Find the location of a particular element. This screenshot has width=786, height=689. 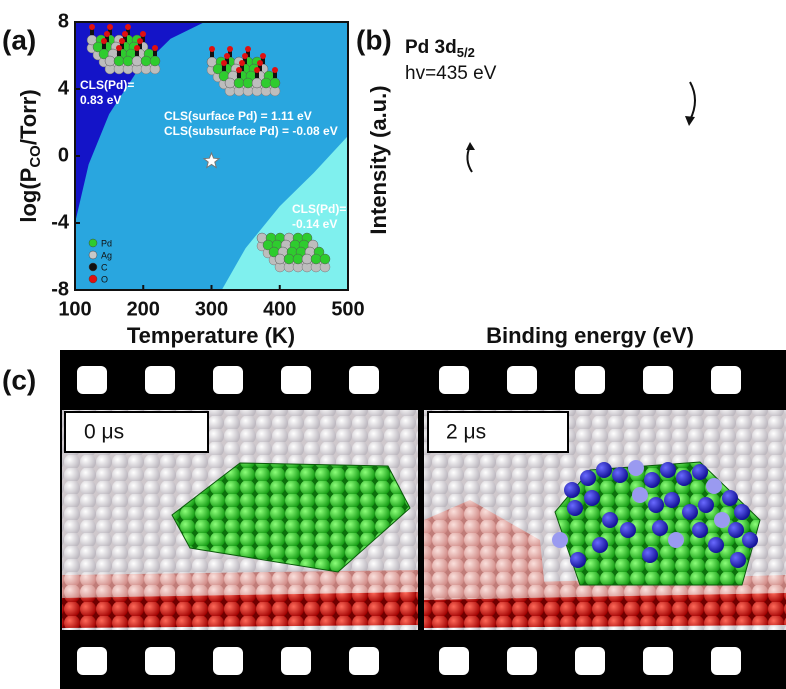

chart-title: Pd 3d5/2 is located at coordinates (440, 48).